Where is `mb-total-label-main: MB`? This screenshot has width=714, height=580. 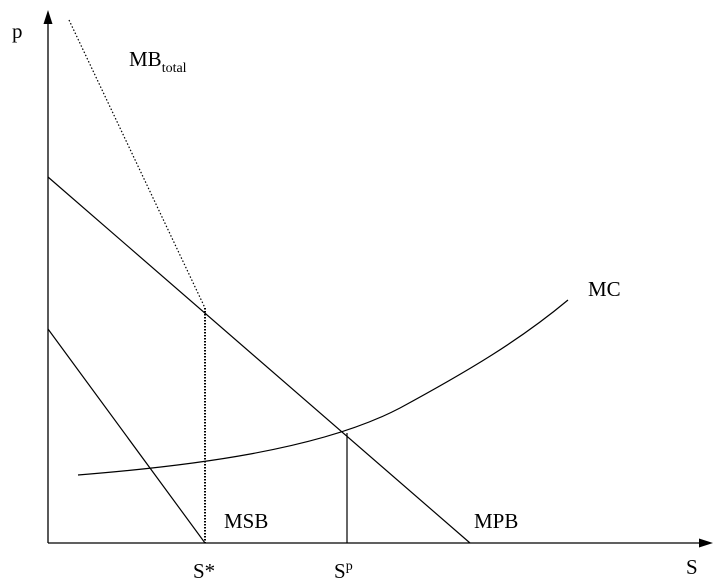
mb-total-label-main: MB is located at coordinates (145, 59).